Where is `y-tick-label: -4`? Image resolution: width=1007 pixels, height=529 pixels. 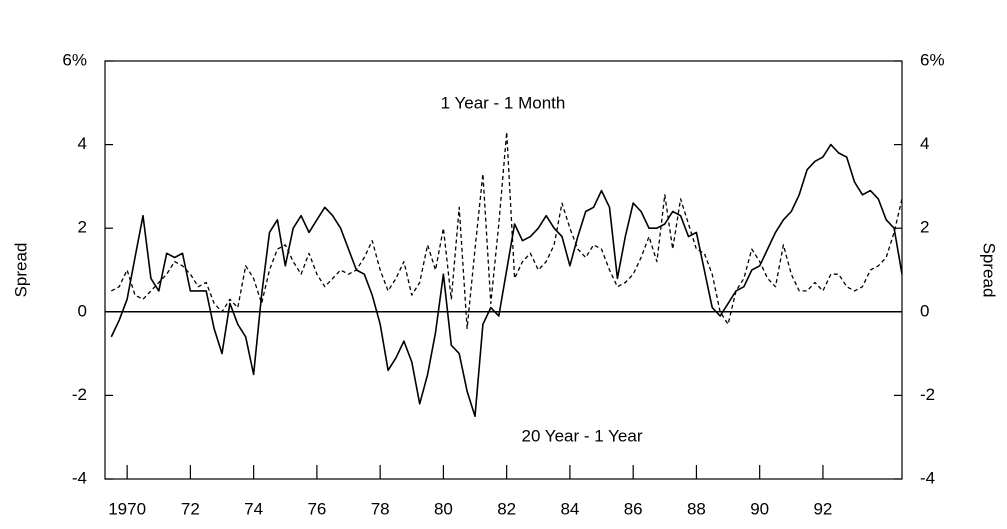
y-tick-label: -4 is located at coordinates (79, 477).